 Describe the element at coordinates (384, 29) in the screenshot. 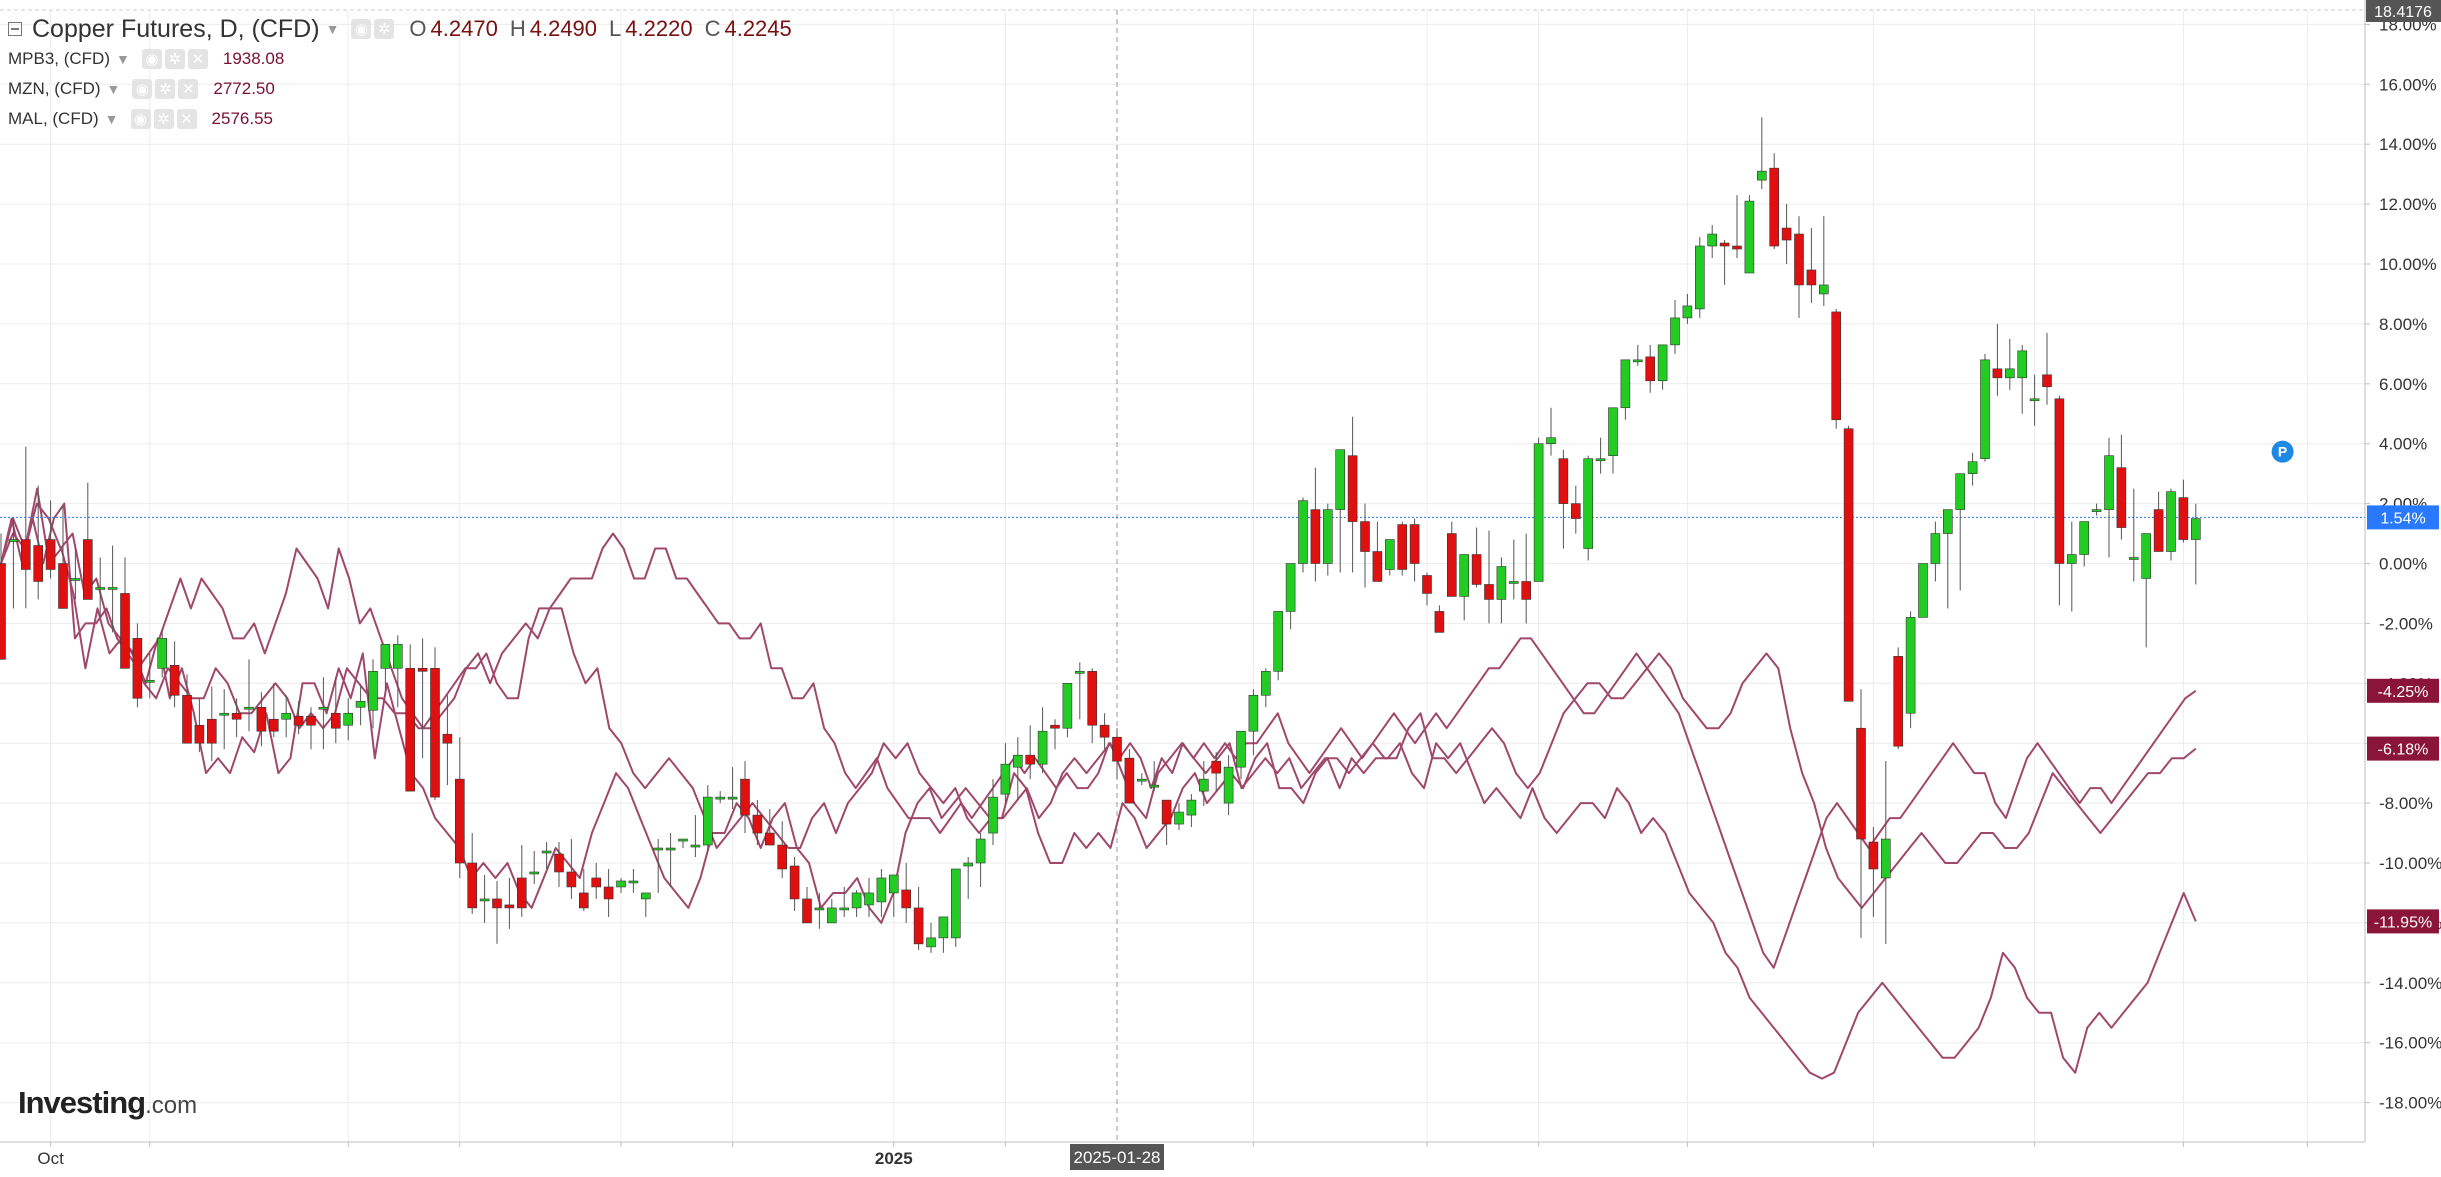

I see `settings-icon: ✲` at that location.